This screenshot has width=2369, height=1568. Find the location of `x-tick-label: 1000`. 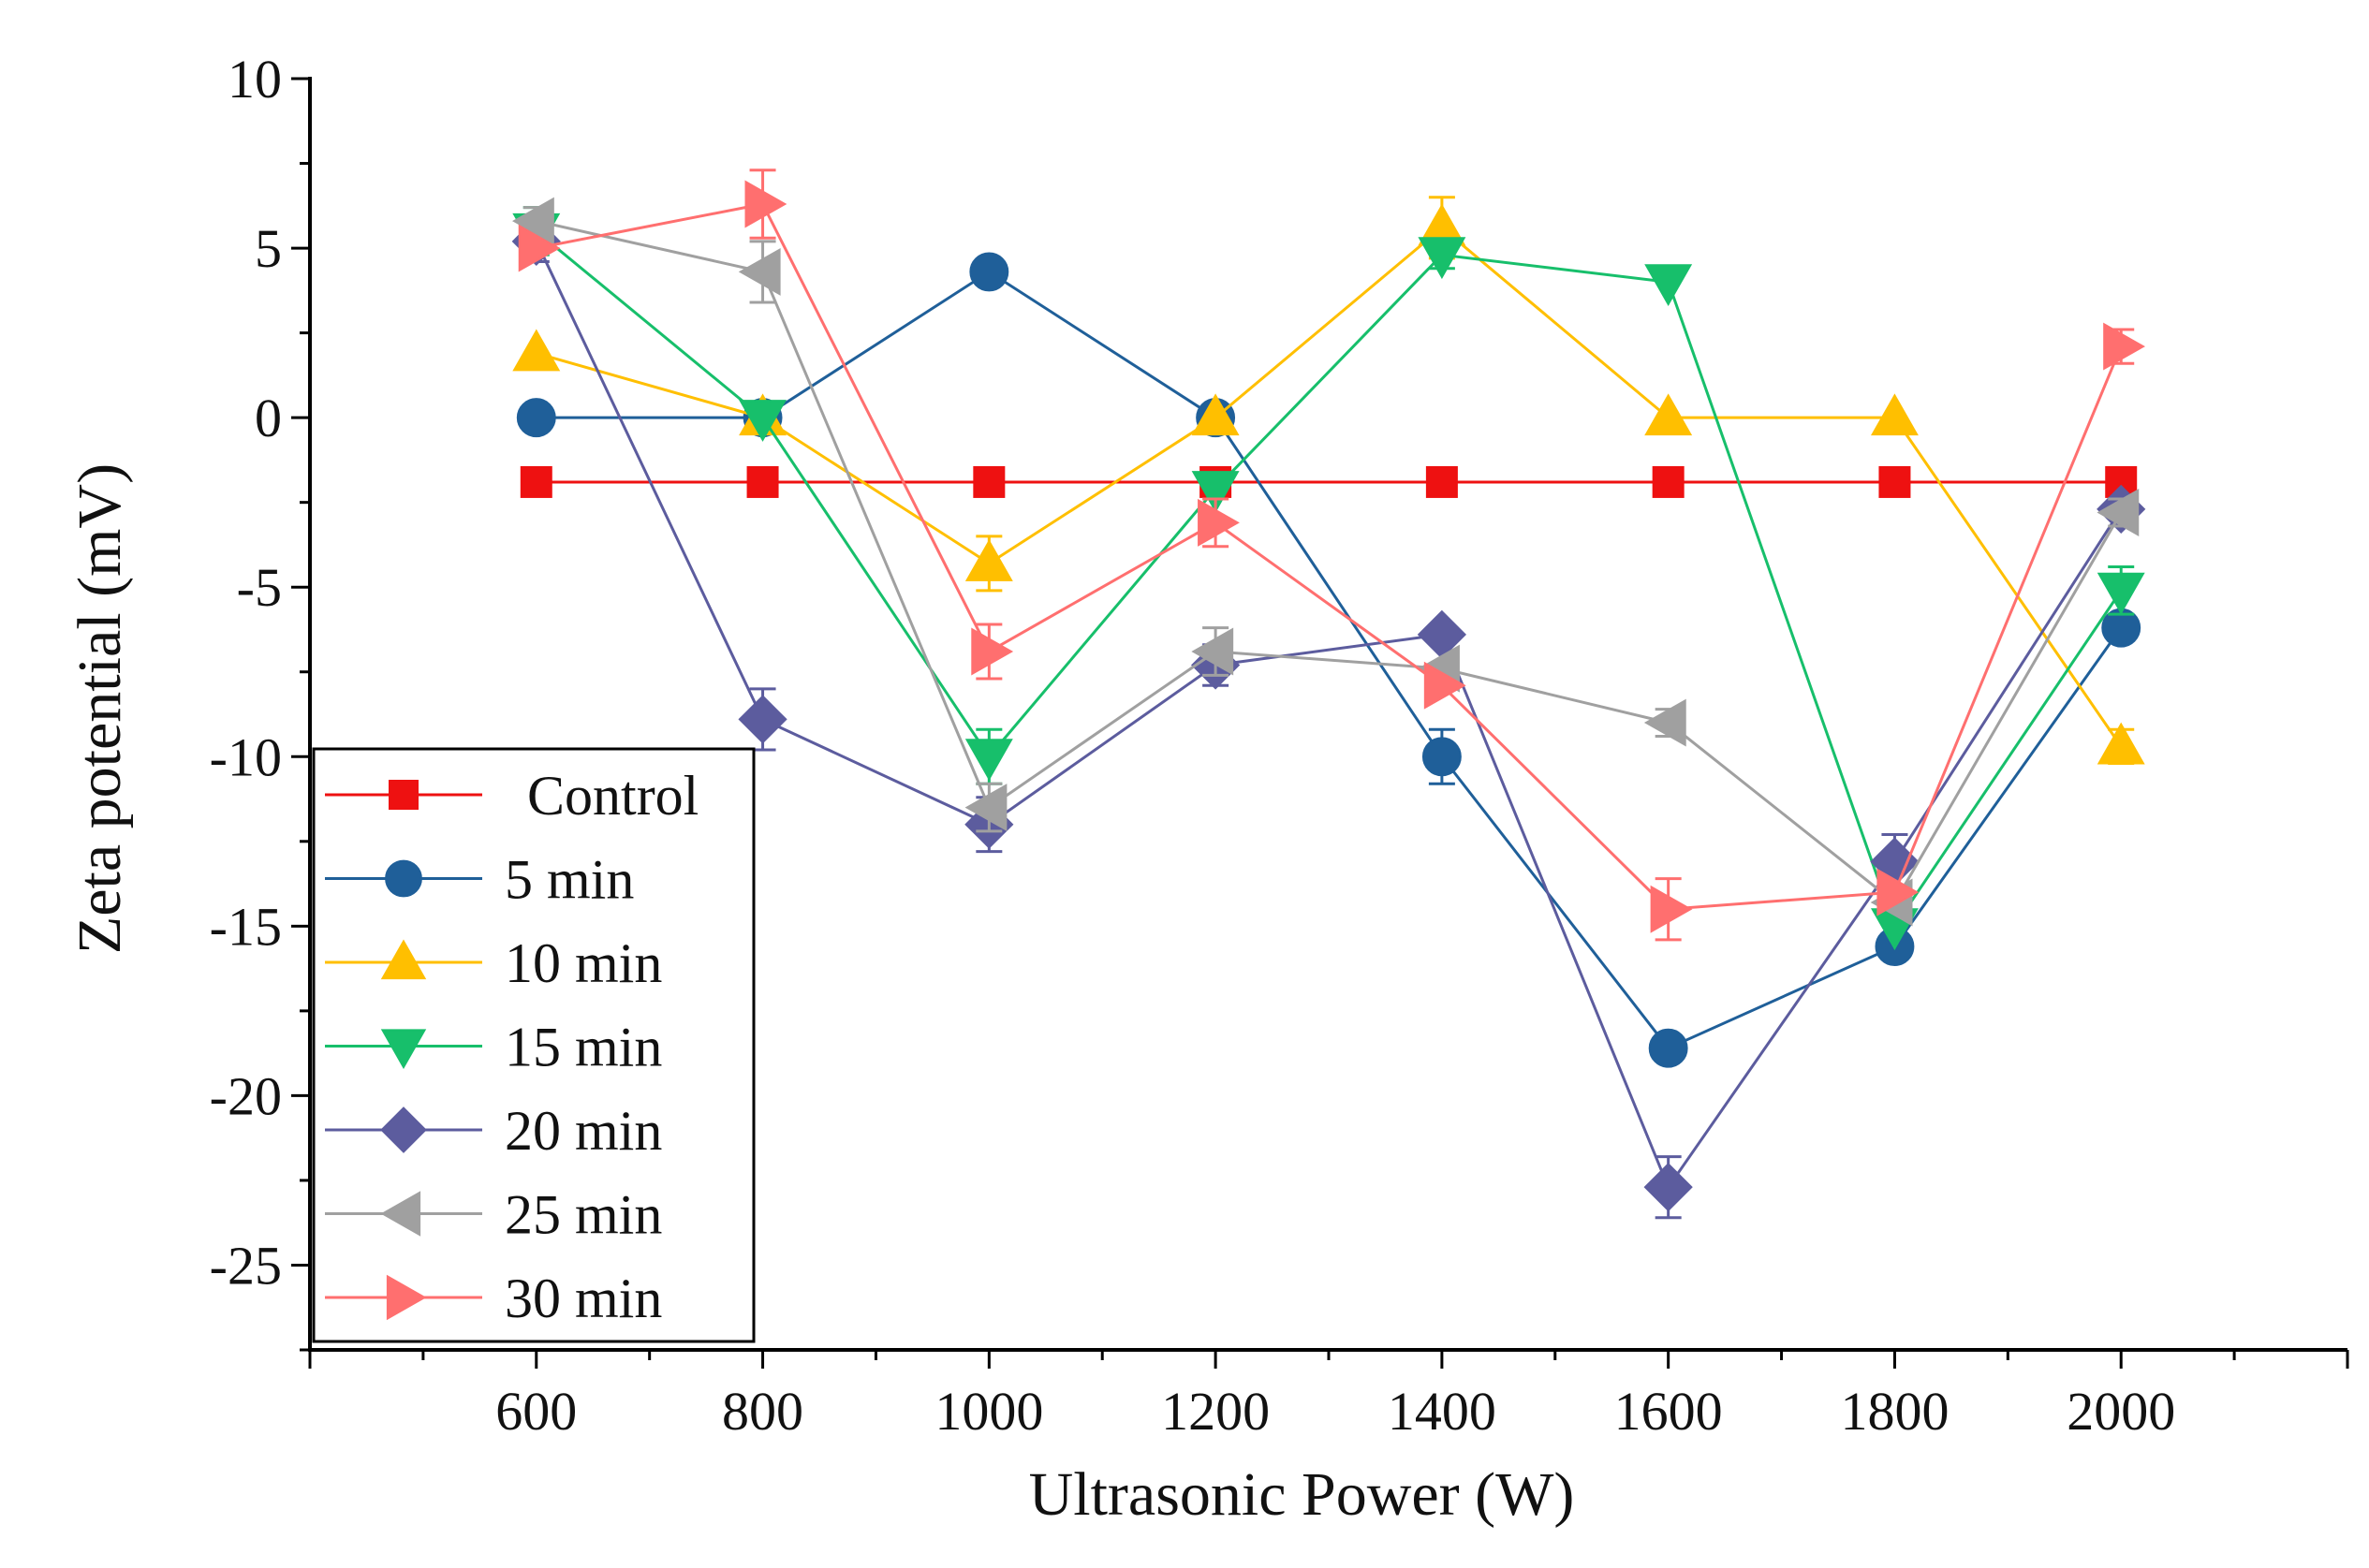

x-tick-label: 1000 is located at coordinates (988, 1412).